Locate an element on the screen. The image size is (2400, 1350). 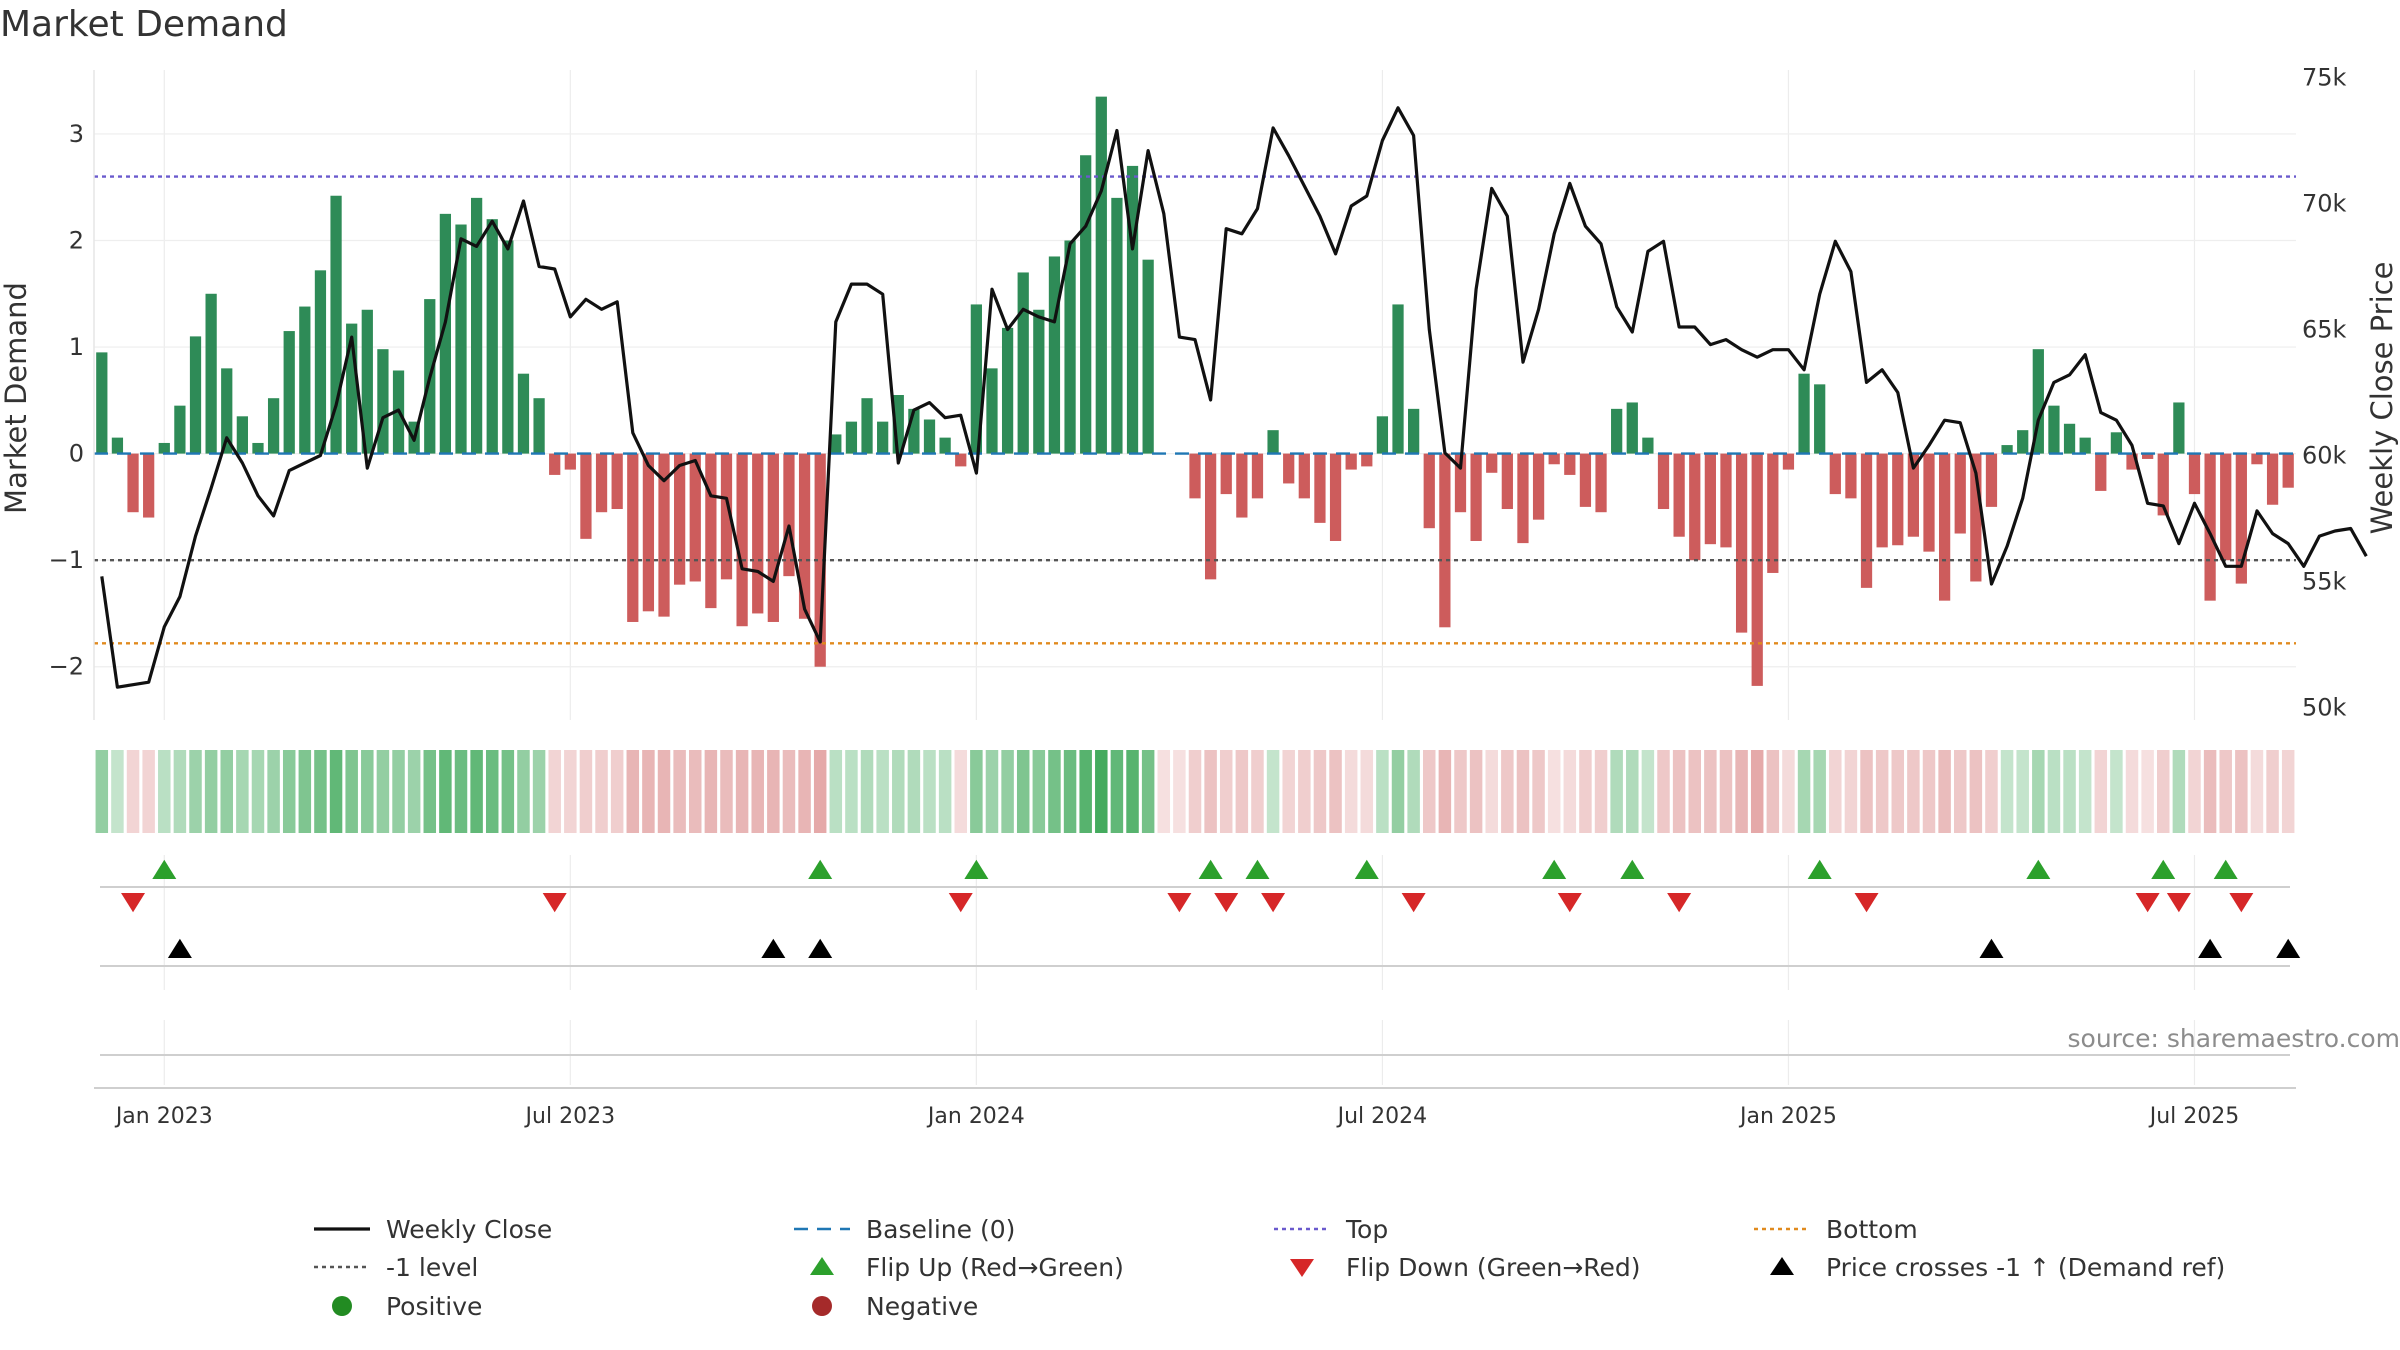
y2-tick-label: 55k is located at coordinates (2324, 581).